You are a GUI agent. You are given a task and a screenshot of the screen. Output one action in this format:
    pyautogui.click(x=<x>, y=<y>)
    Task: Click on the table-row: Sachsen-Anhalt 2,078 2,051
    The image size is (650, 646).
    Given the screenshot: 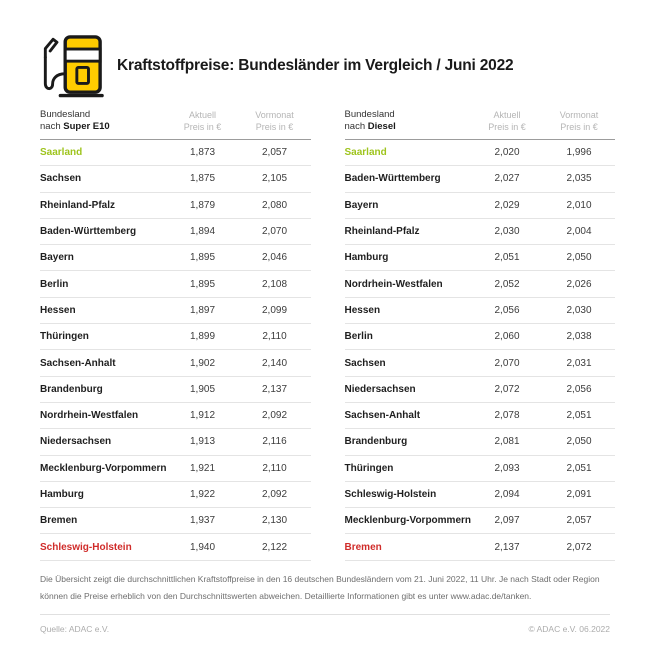 What is the action you would take?
    pyautogui.click(x=479, y=416)
    